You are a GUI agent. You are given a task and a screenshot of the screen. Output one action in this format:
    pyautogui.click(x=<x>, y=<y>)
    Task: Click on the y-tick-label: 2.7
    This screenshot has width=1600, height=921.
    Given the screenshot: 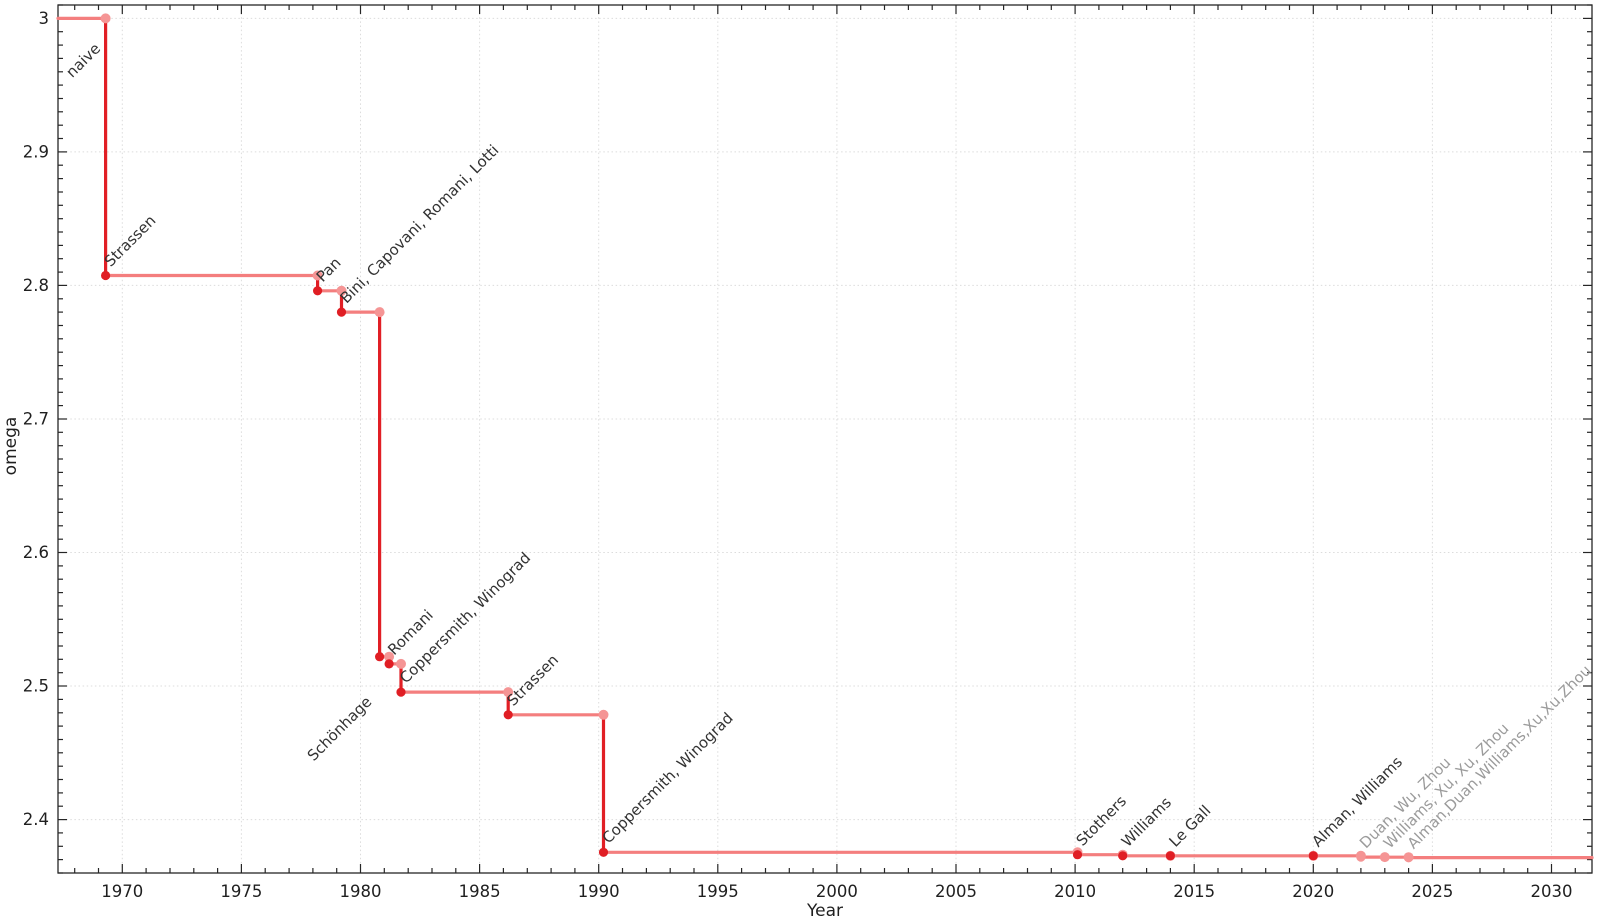 What is the action you would take?
    pyautogui.click(x=36, y=419)
    